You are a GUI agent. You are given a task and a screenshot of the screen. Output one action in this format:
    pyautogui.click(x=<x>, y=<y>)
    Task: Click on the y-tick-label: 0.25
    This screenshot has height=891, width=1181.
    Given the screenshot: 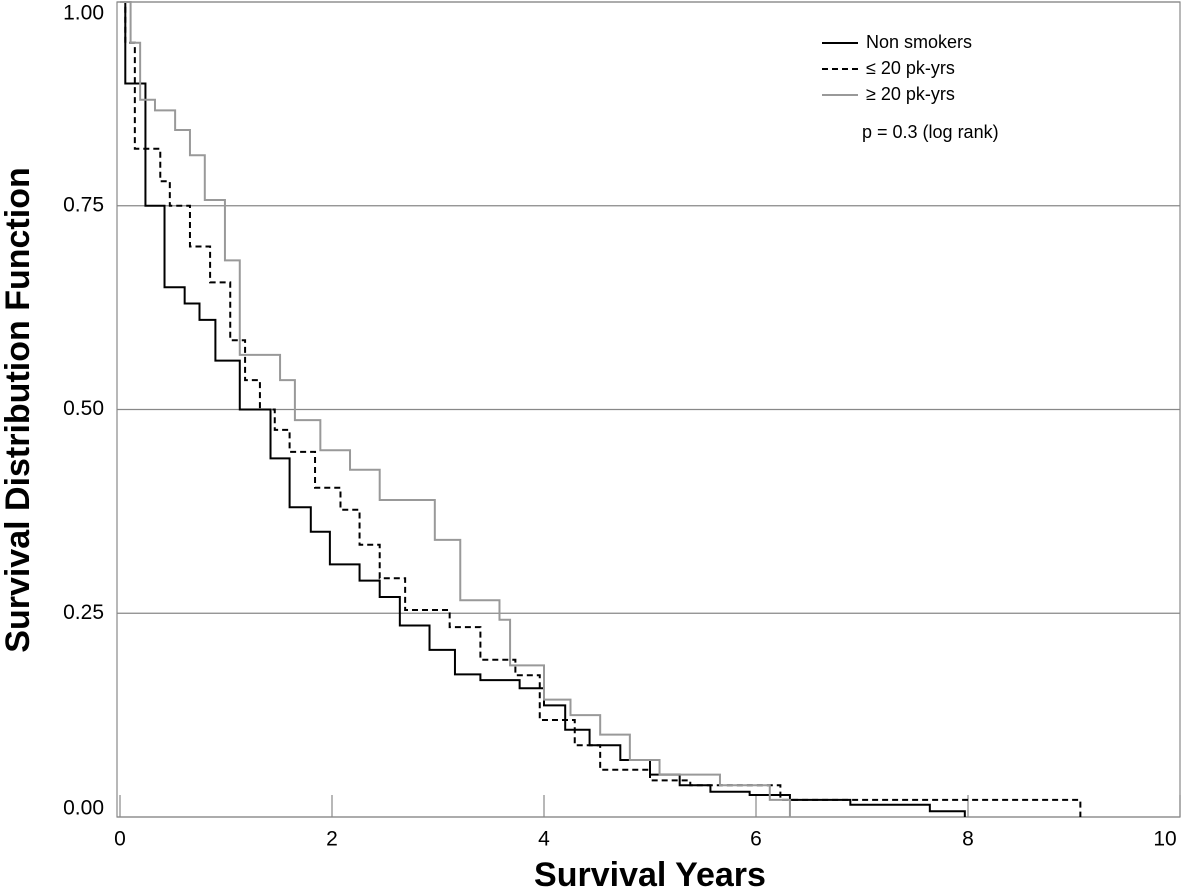 What is the action you would take?
    pyautogui.click(x=83, y=612)
    